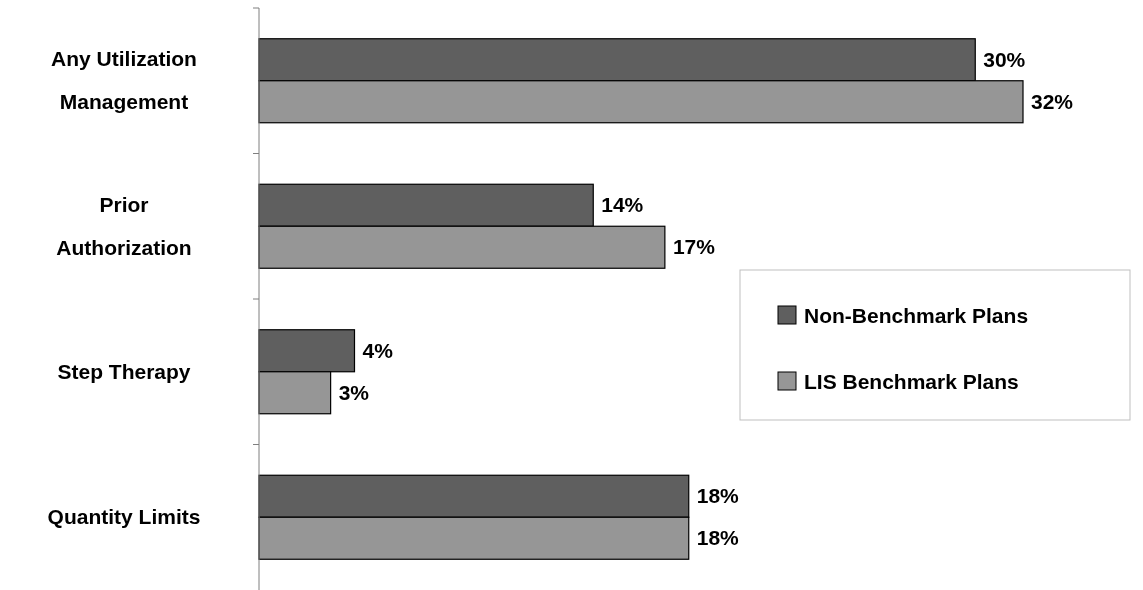 The height and width of the screenshot is (590, 1143). I want to click on data-label: 14%, so click(622, 205).